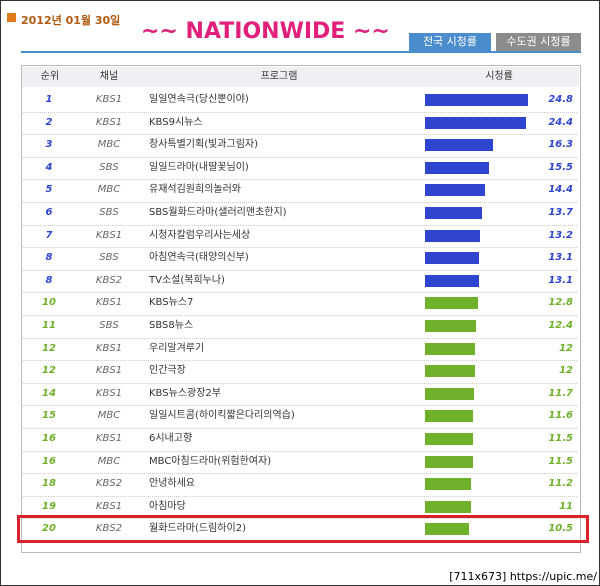  What do you see at coordinates (218, 212) in the screenshot?
I see `program: SBS월화드라마(샐러리맨초한지)` at bounding box center [218, 212].